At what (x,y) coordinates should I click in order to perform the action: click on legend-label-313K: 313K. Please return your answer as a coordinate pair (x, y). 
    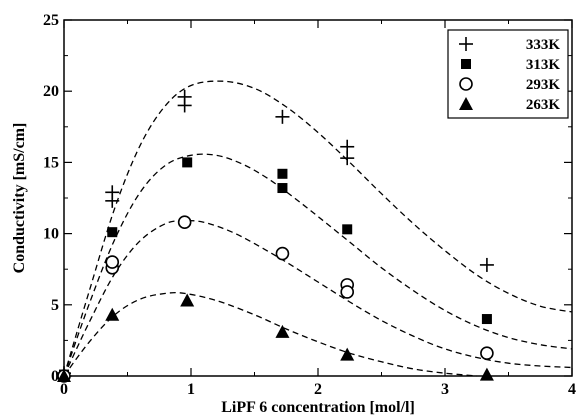
    Looking at the image, I should click on (543, 65).